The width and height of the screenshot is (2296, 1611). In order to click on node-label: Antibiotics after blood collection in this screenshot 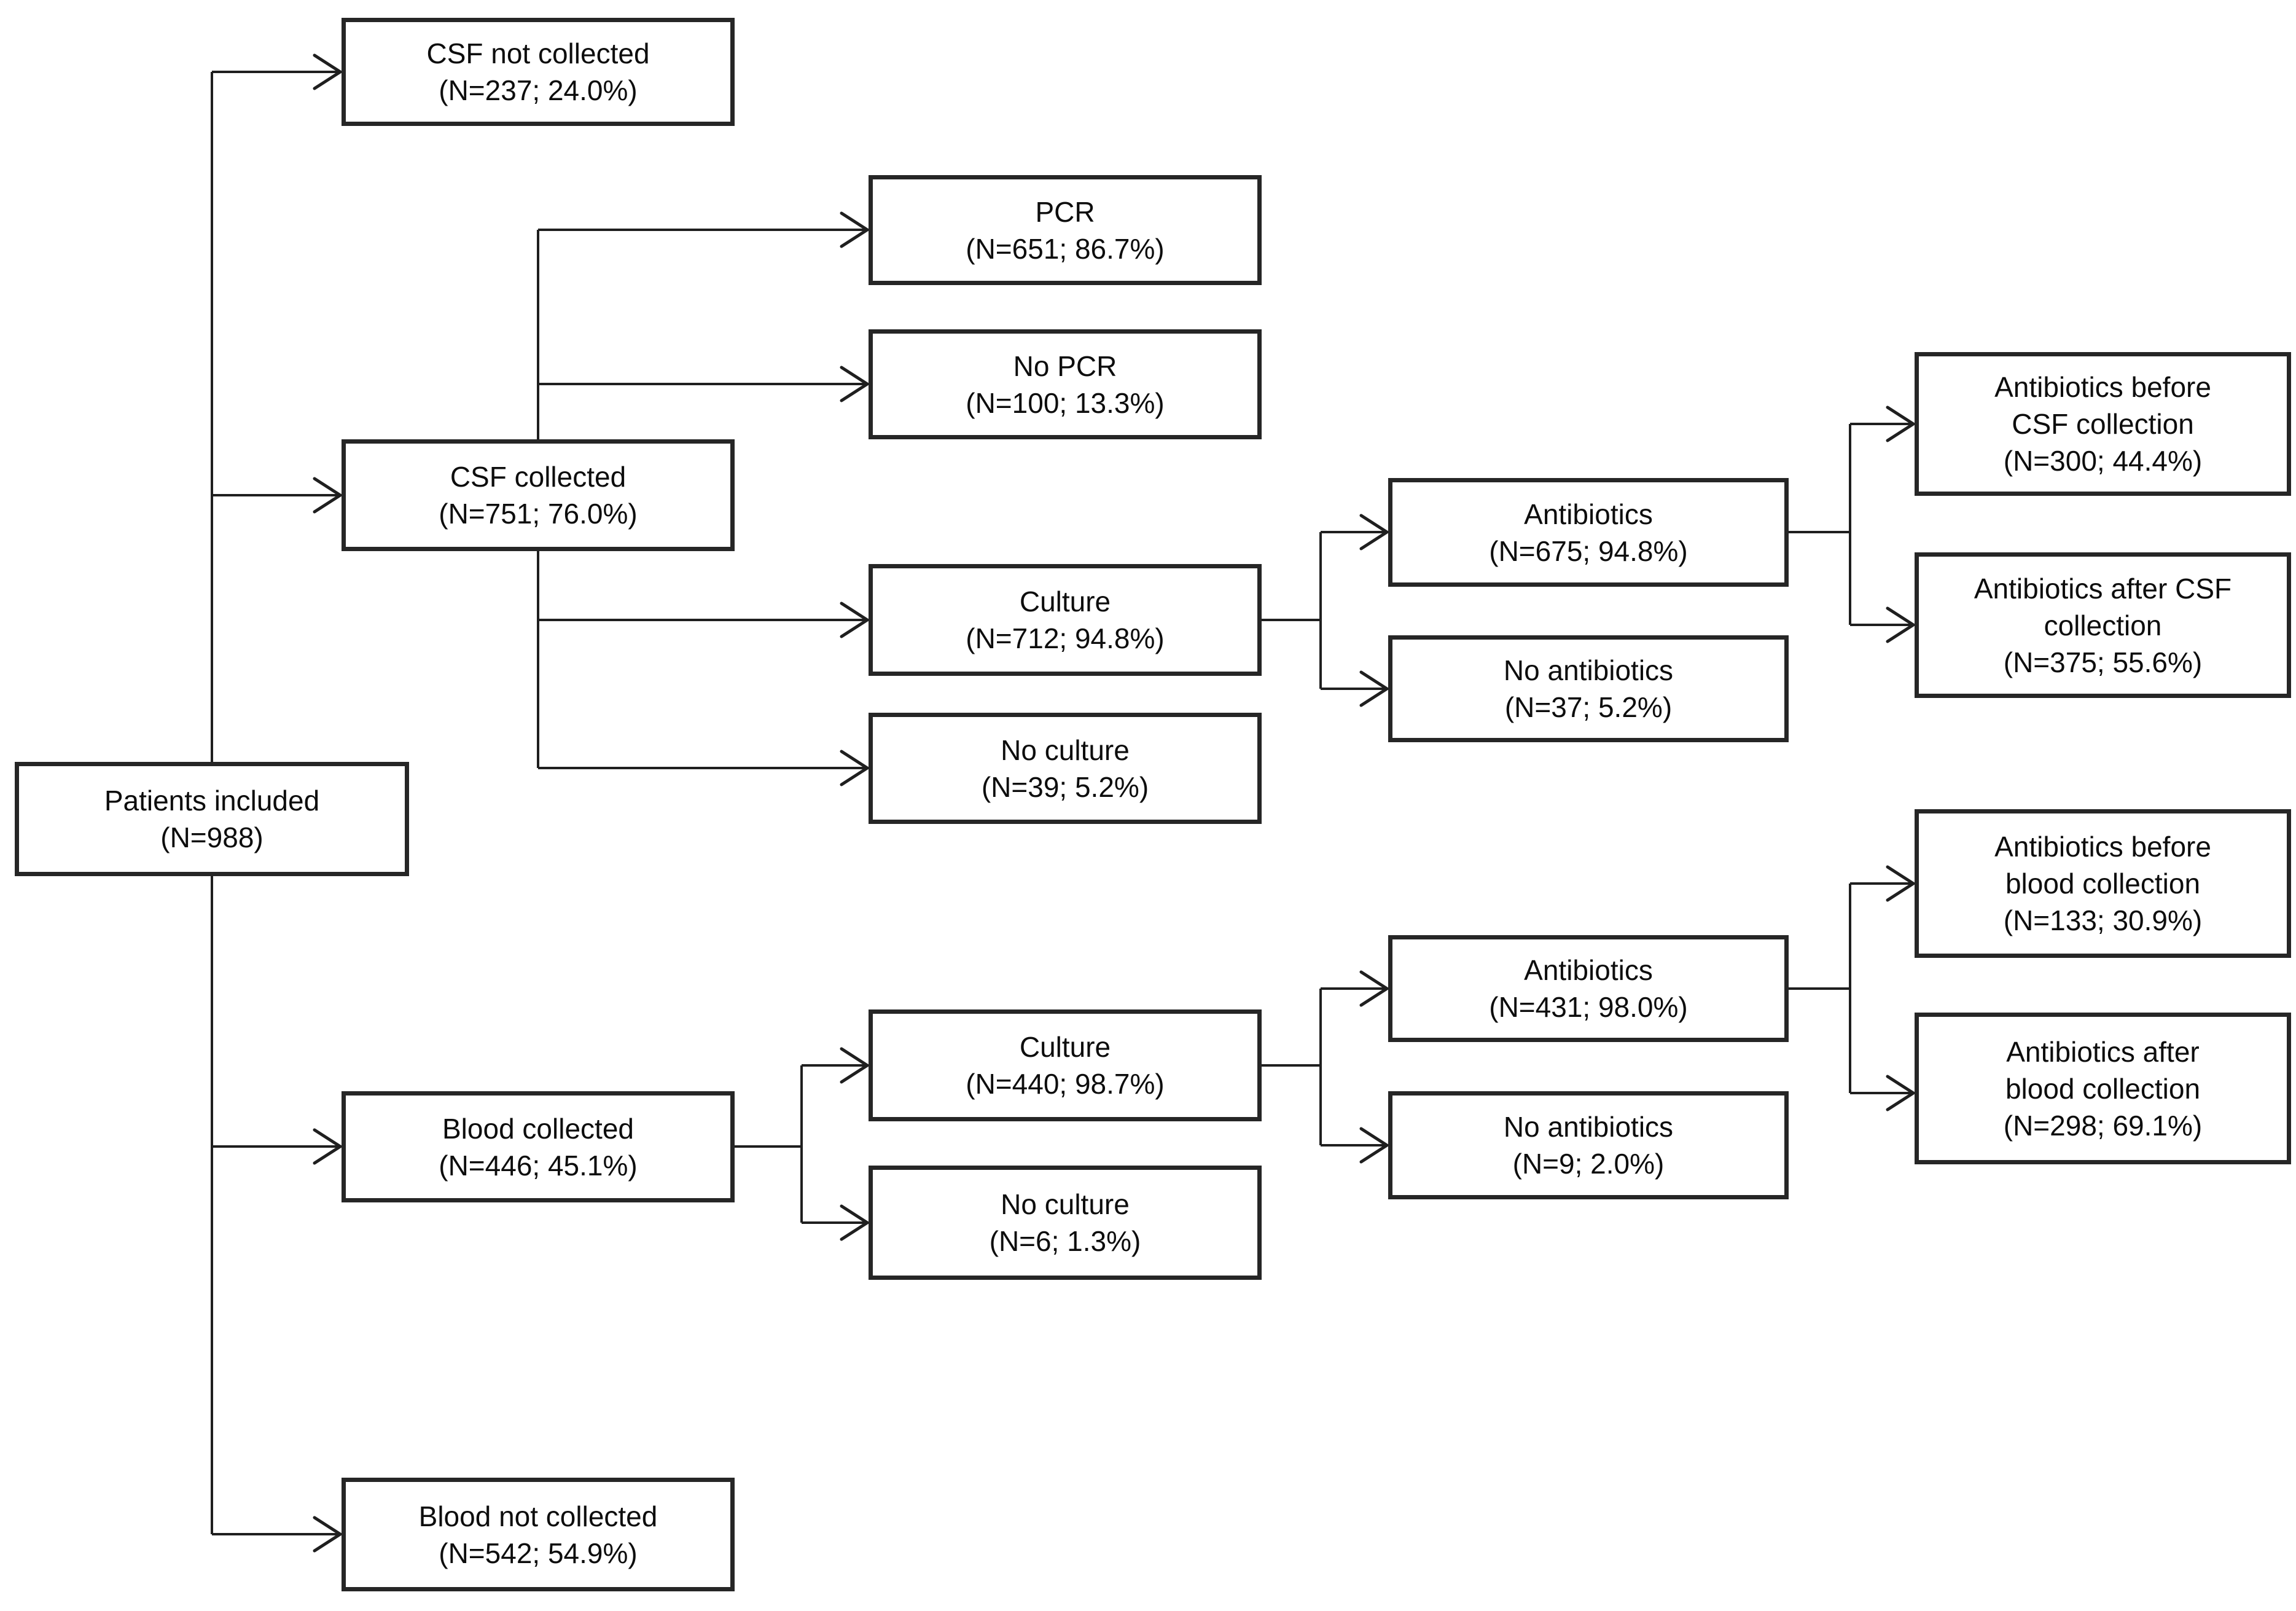, I will do `click(2103, 1070)`.